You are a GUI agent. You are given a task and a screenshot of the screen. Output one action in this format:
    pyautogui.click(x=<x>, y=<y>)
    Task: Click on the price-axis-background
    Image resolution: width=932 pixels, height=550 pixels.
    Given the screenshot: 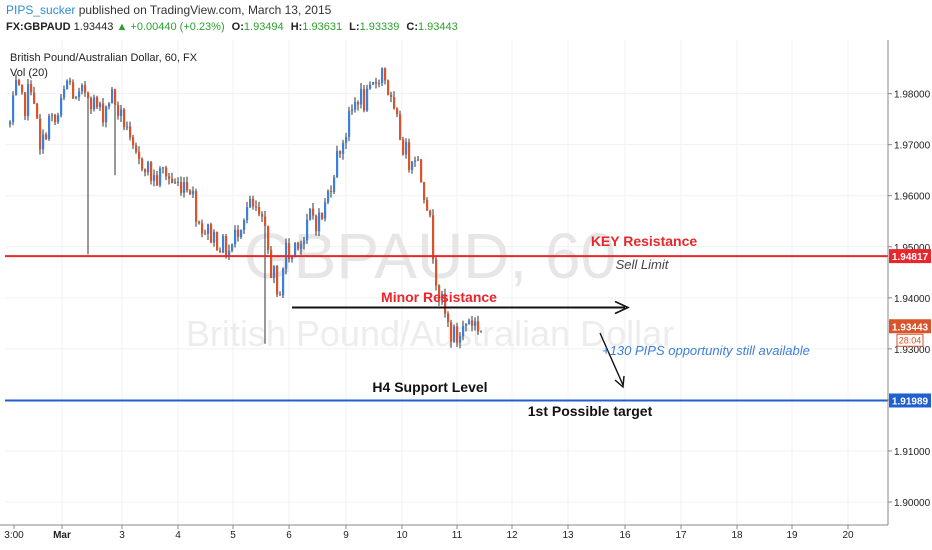 What is the action you would take?
    pyautogui.click(x=910, y=282)
    